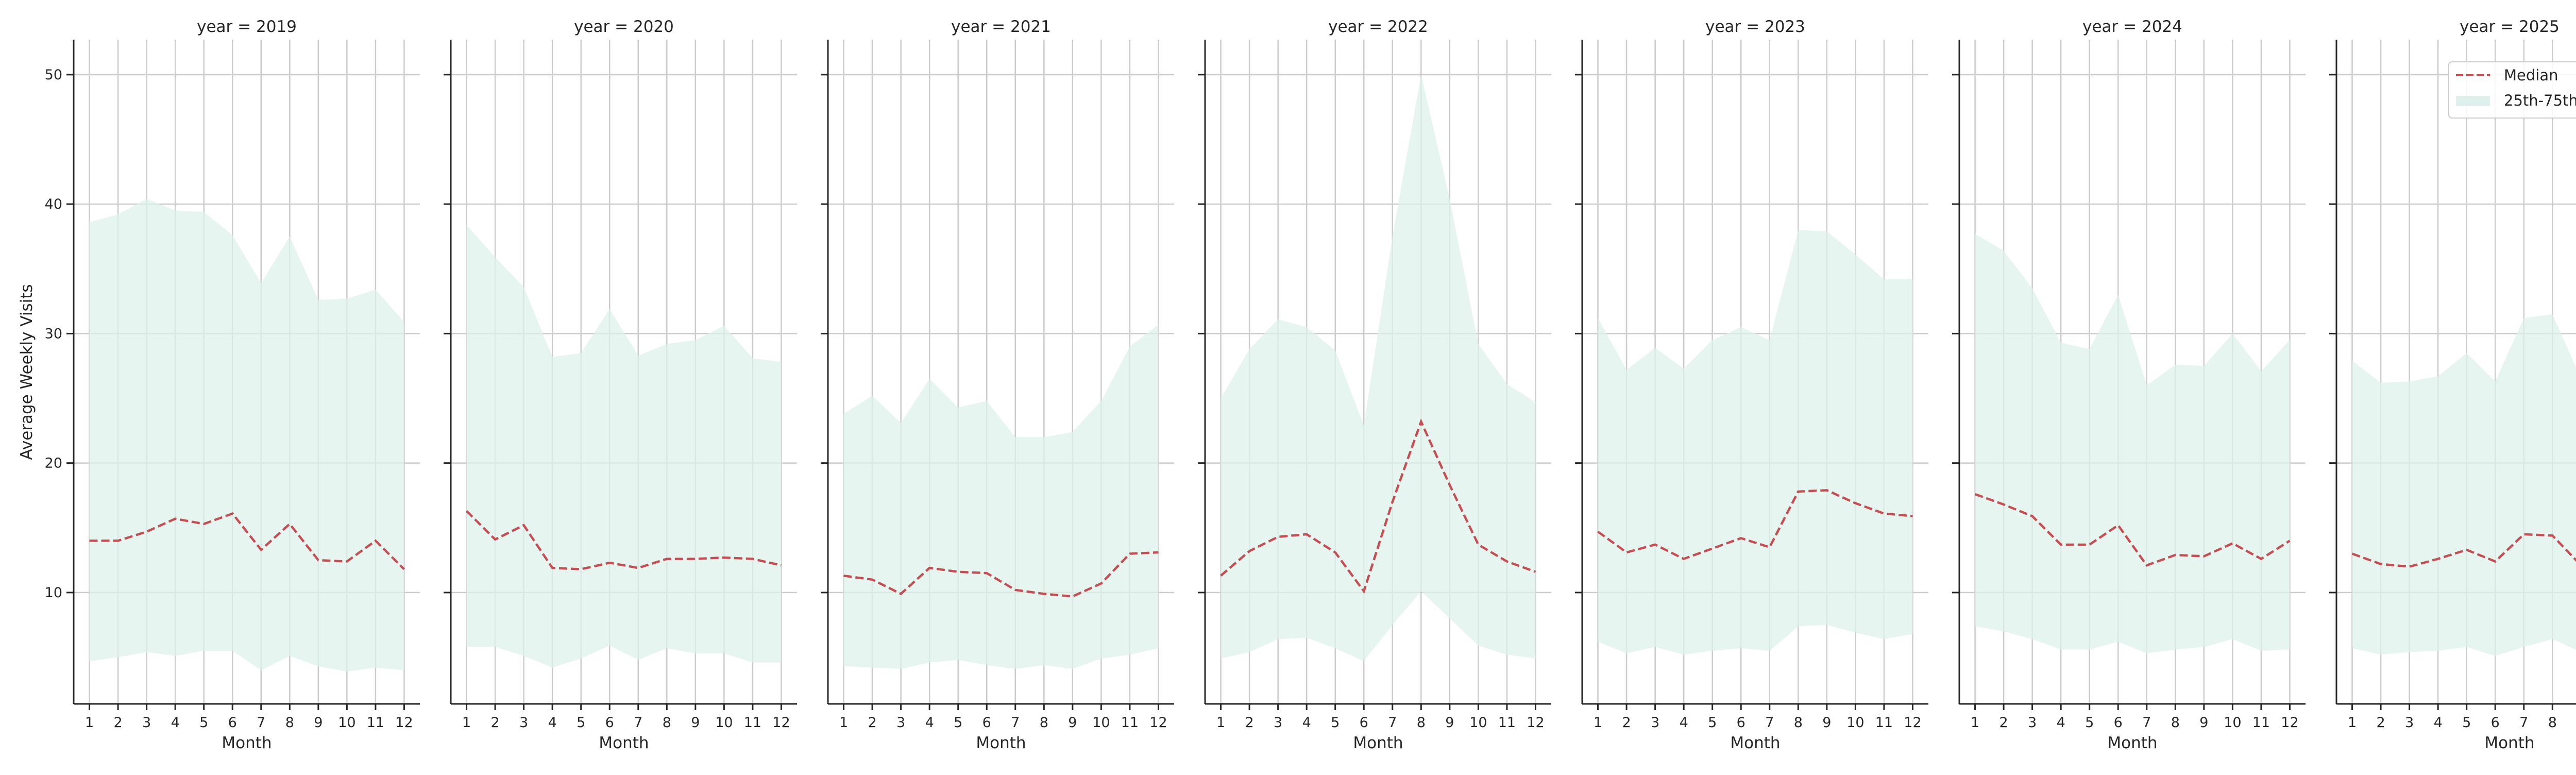  Describe the element at coordinates (2473, 101) in the screenshot. I see `legend-band-swatch` at that location.